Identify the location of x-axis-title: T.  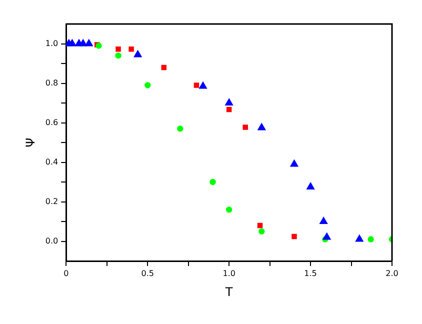
(229, 291).